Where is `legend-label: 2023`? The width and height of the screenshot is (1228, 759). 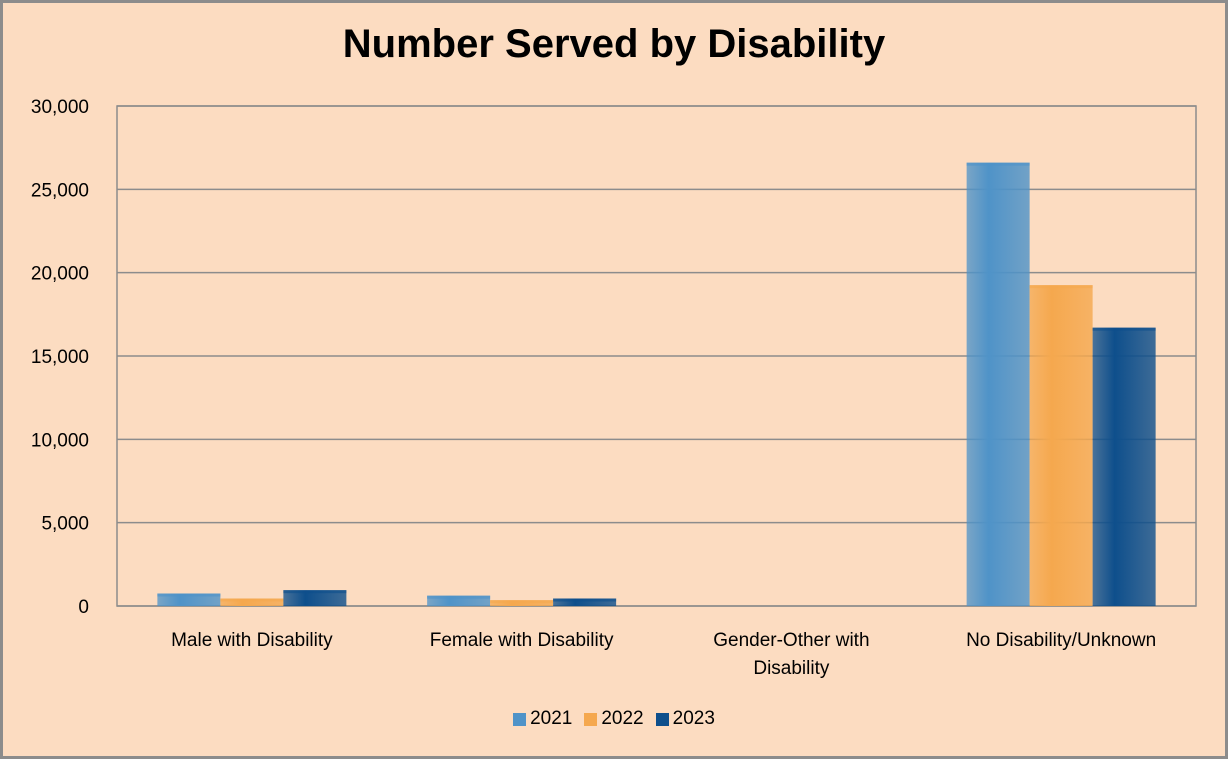
legend-label: 2023 is located at coordinates (693, 718).